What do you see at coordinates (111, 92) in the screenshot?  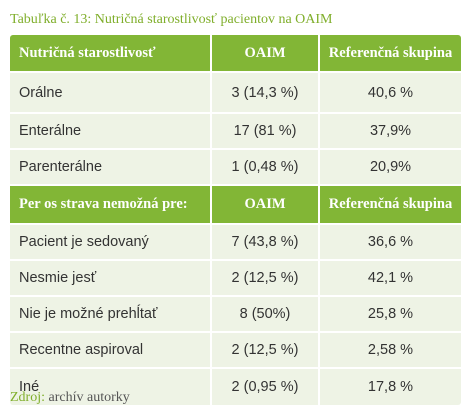 I see `row-label: Orálne` at bounding box center [111, 92].